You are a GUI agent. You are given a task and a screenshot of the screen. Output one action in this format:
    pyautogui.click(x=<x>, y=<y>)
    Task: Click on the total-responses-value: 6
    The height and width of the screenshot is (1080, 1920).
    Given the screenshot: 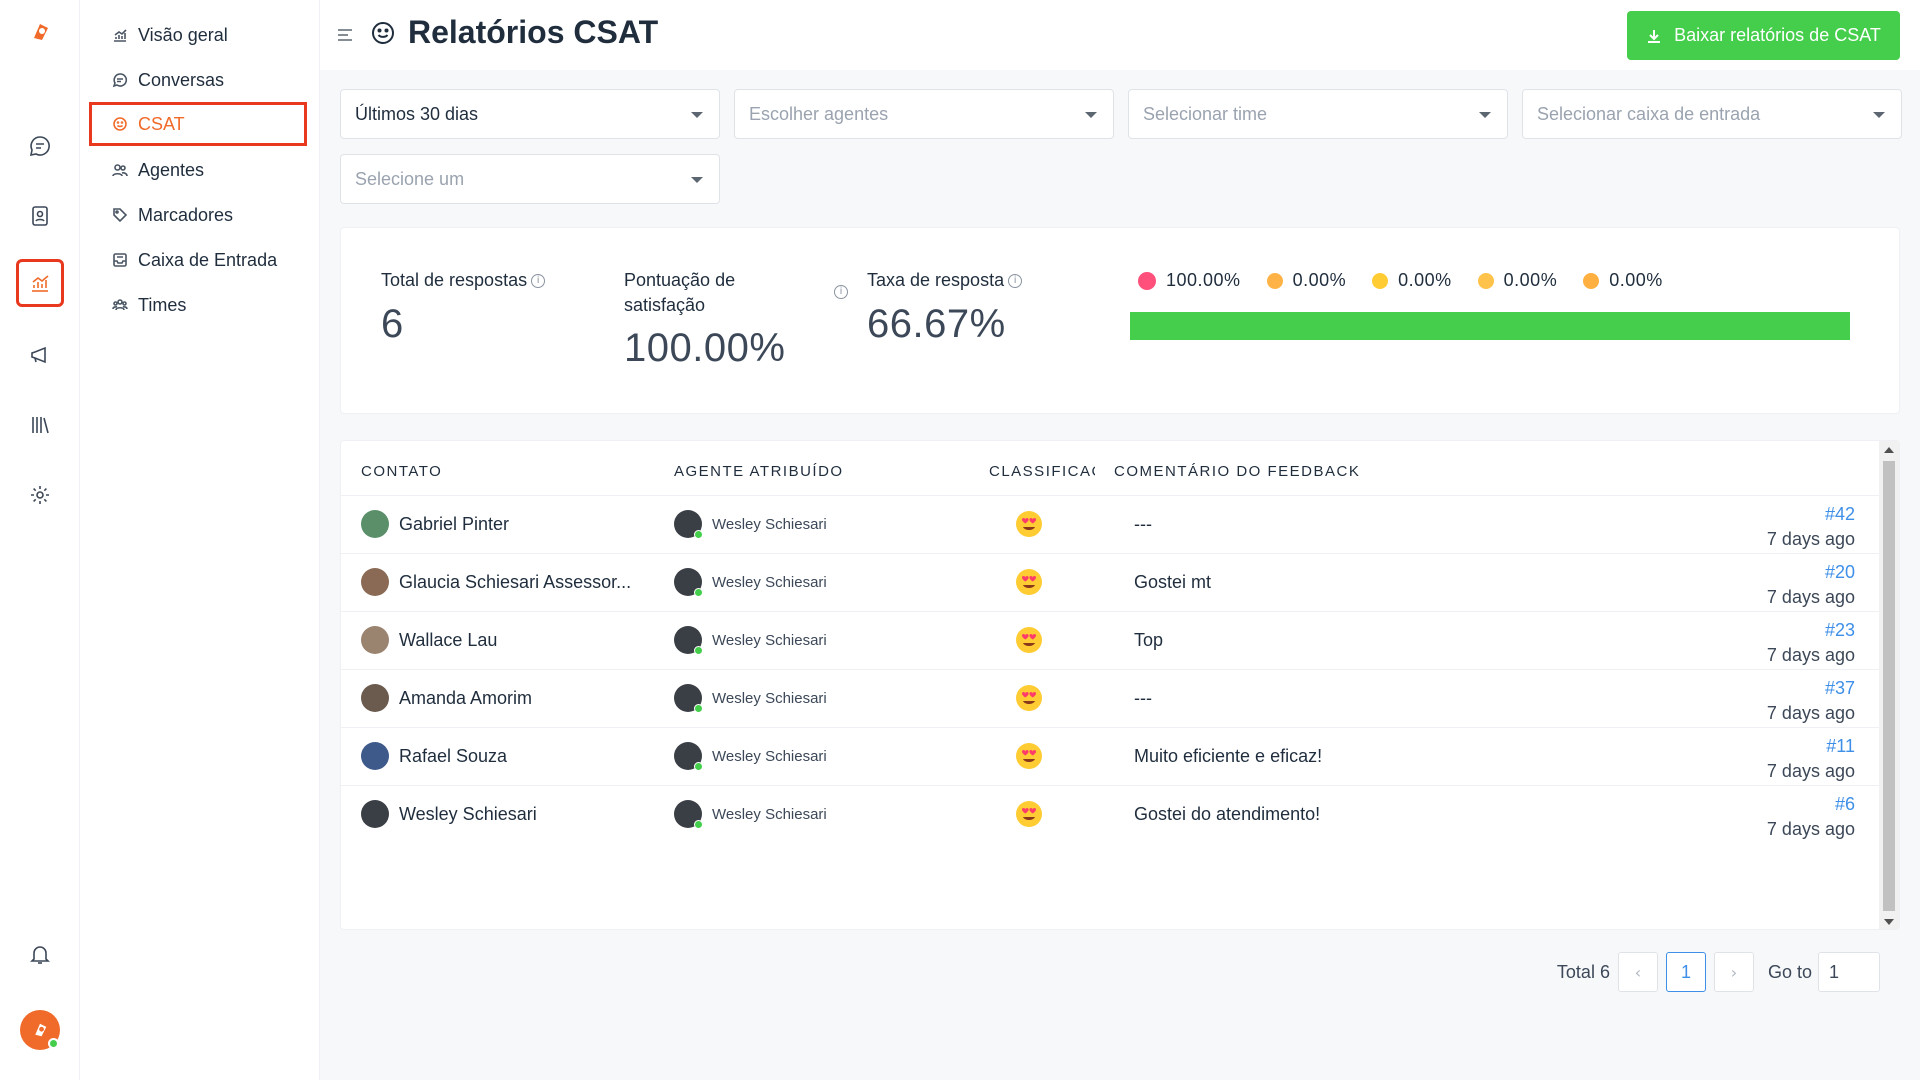 What is the action you would take?
    pyautogui.click(x=392, y=324)
    